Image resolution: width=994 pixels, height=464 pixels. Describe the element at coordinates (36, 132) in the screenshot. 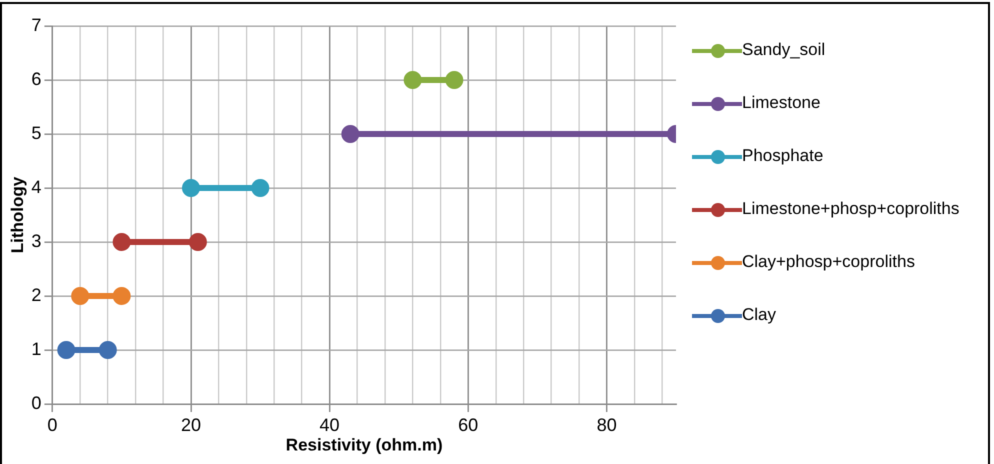

I see `y-tick-label: 5` at that location.